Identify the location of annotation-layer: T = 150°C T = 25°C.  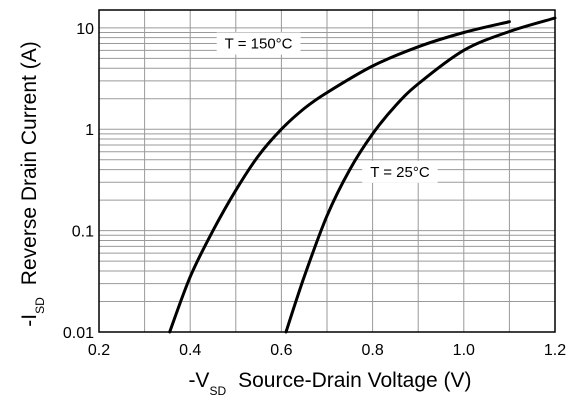
(327, 107).